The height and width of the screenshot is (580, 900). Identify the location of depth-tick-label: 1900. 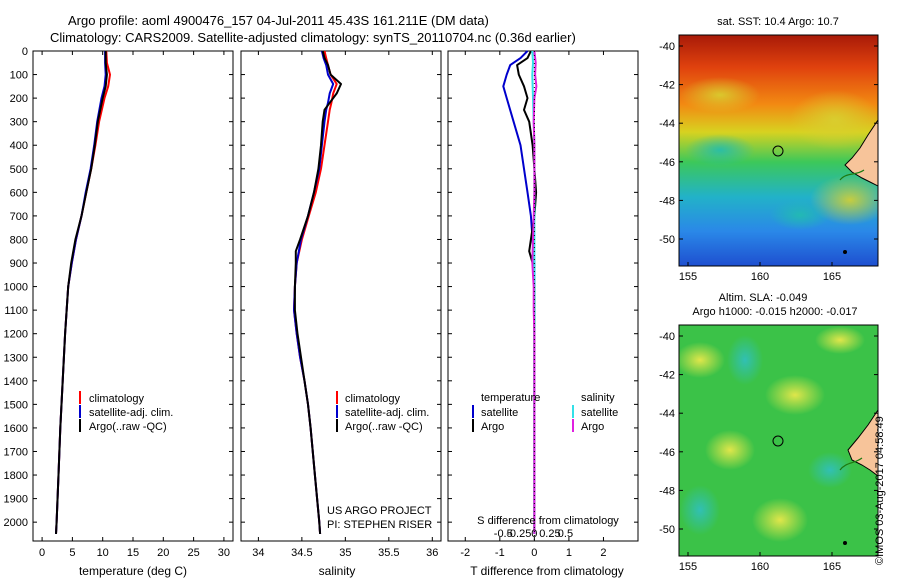
(16, 500).